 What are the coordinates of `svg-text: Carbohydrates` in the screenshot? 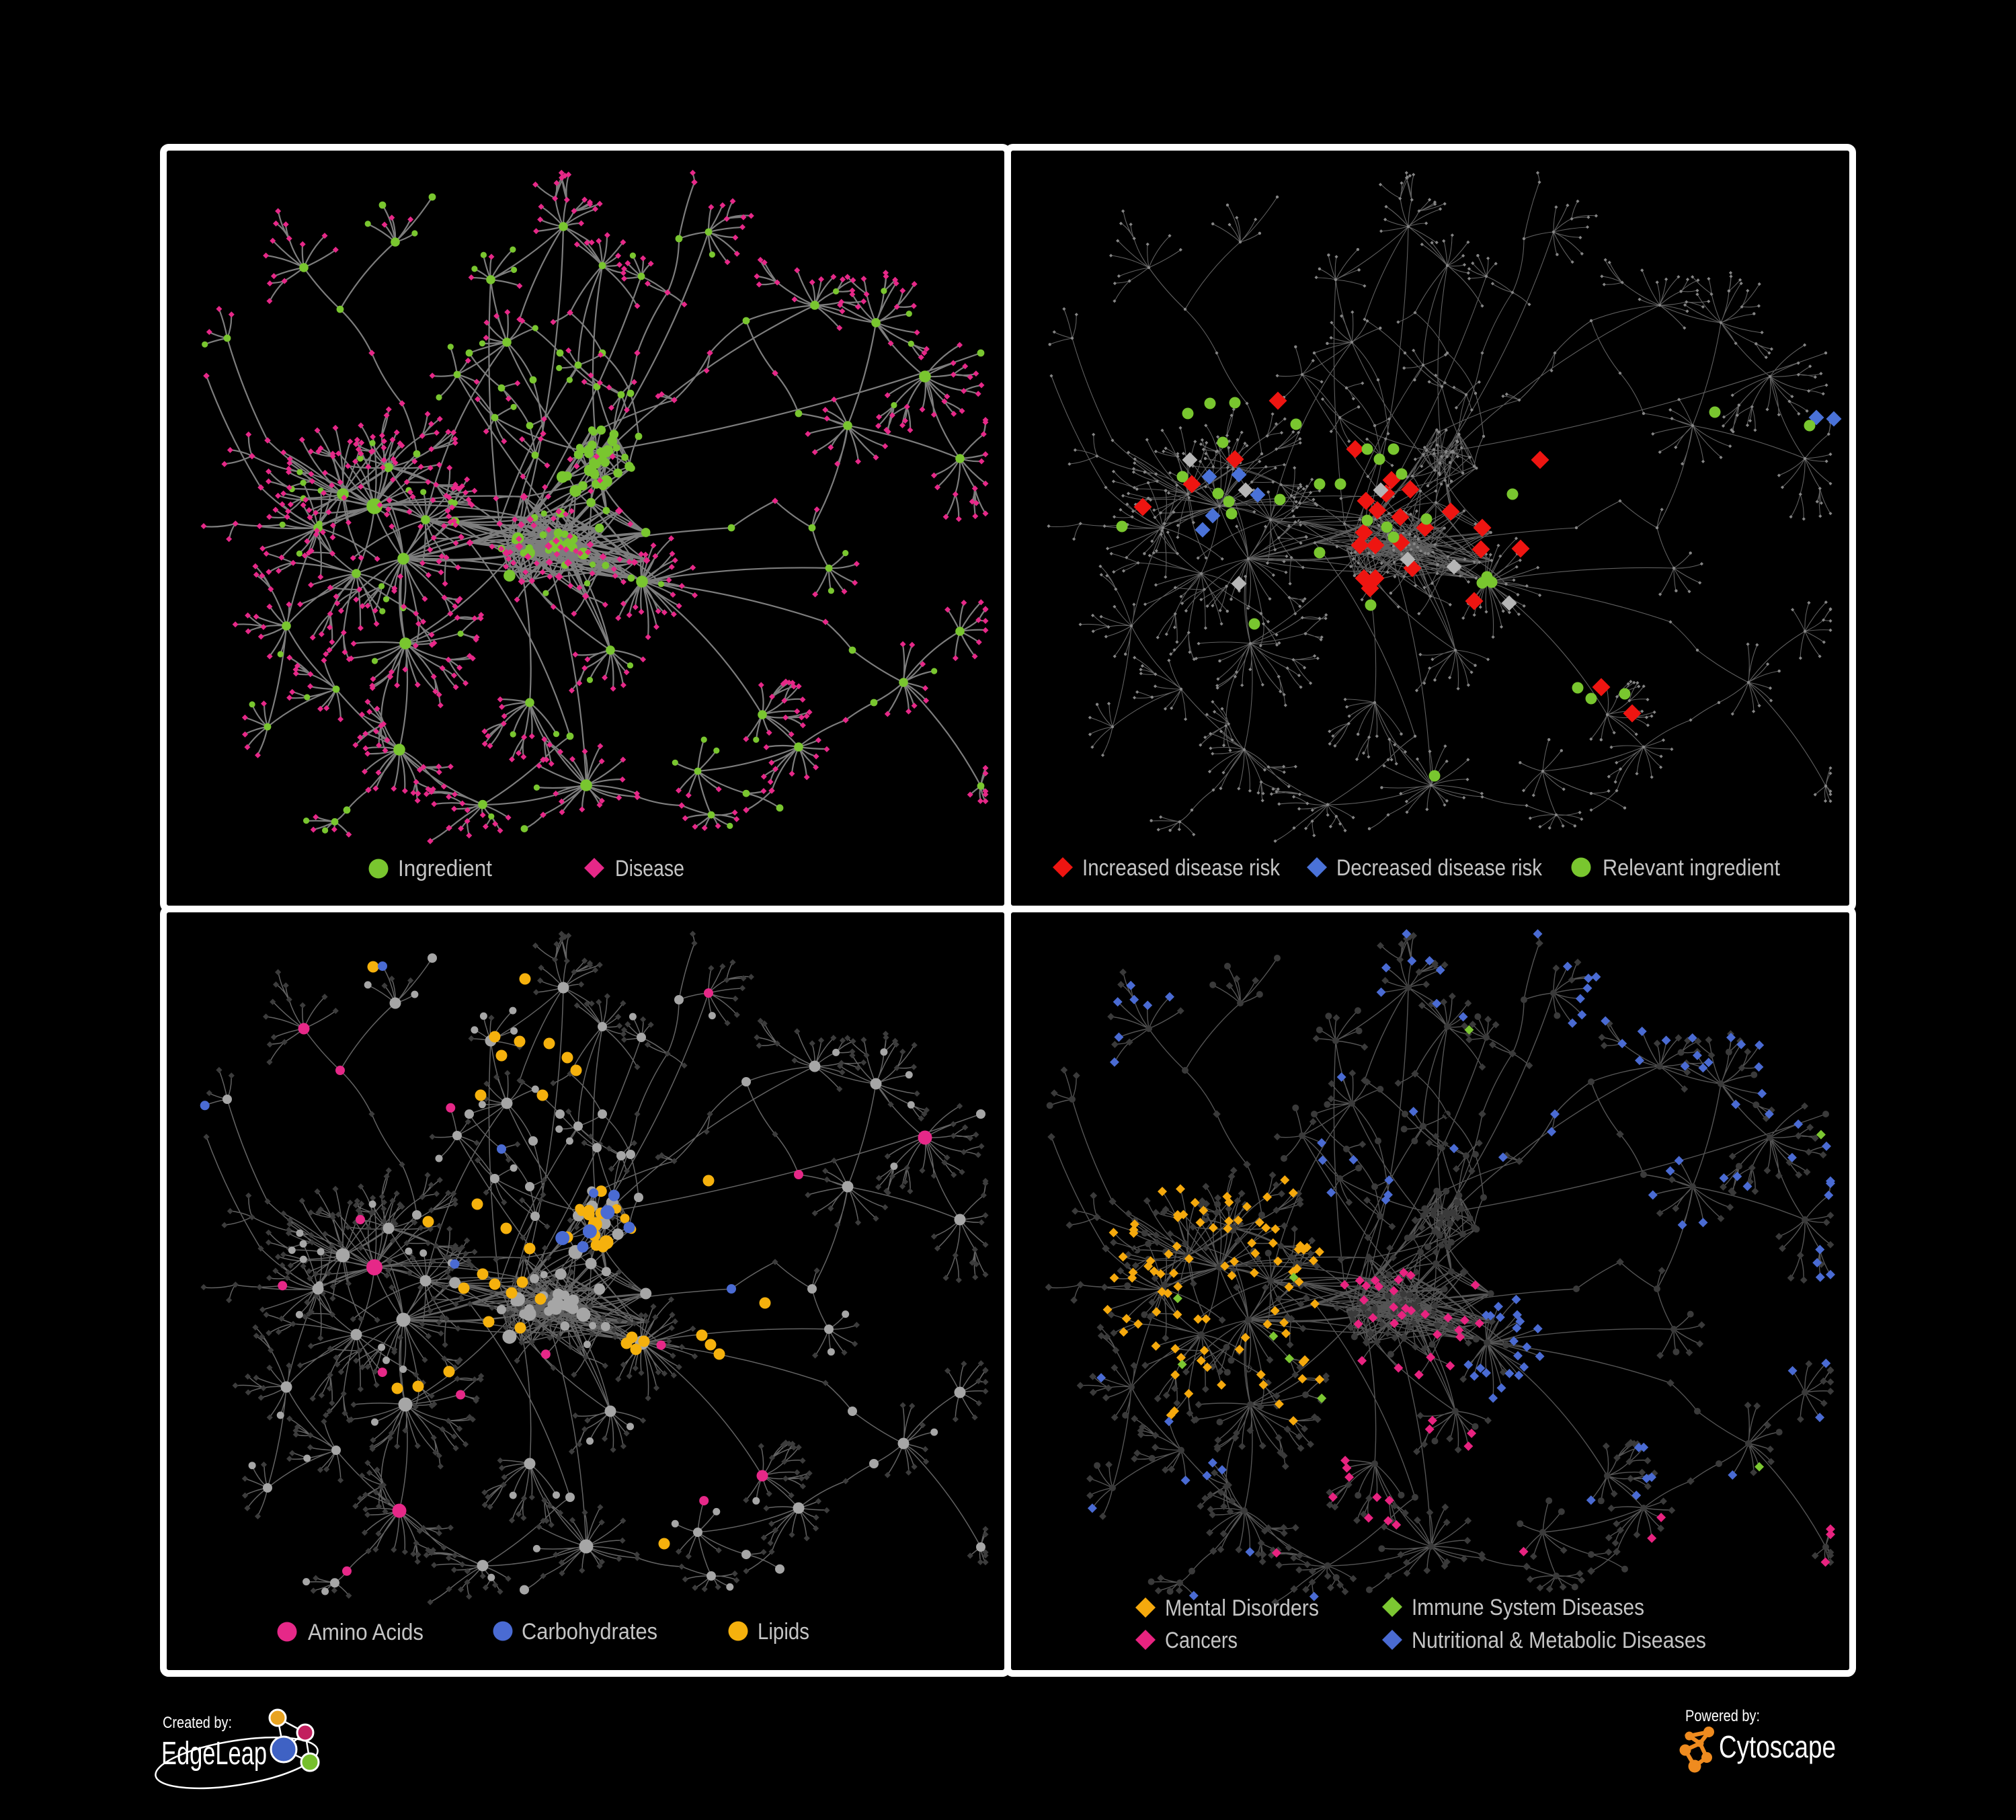 It's located at (589, 1632).